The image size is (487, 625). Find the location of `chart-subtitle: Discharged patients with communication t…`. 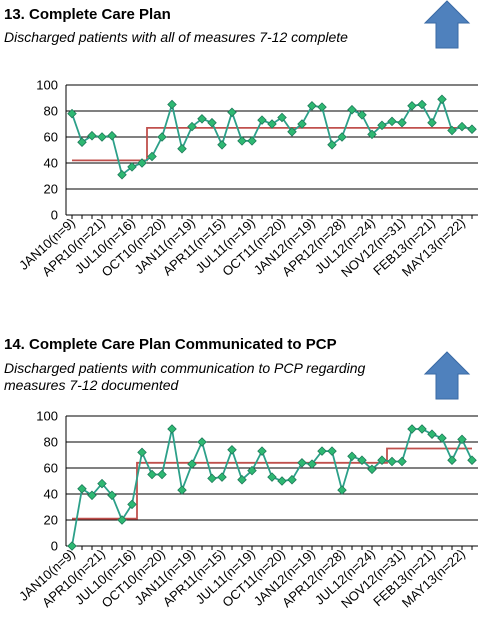

chart-subtitle: Discharged patients with communication t… is located at coordinates (184, 377).